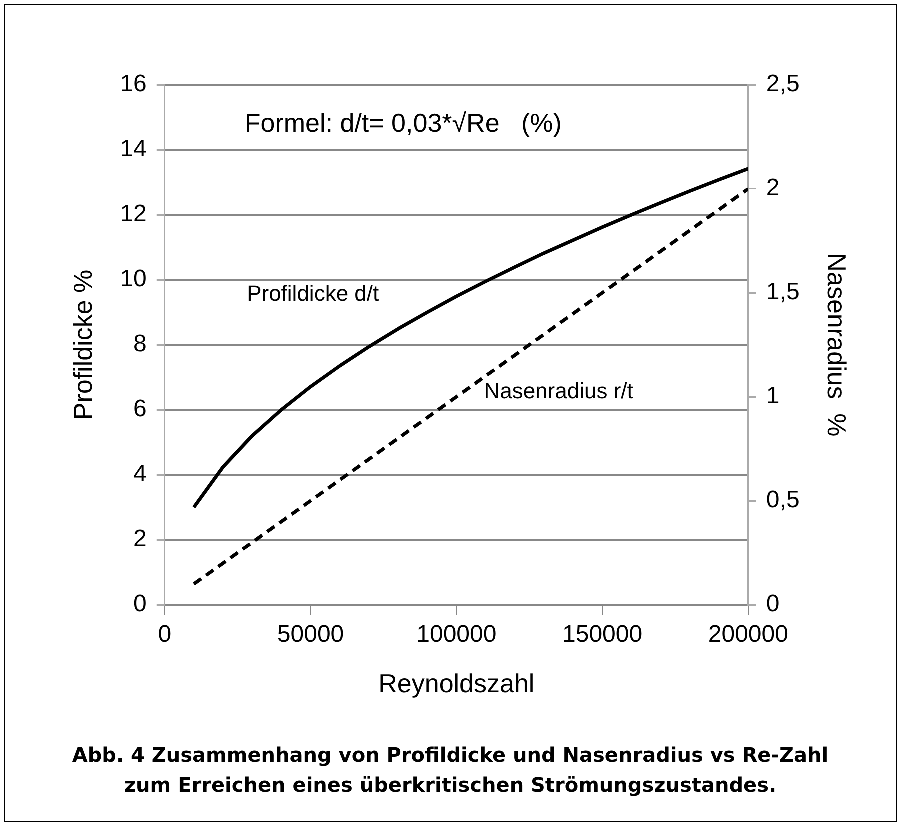 Image resolution: width=907 pixels, height=830 pixels. Describe the element at coordinates (133, 84) in the screenshot. I see `y-tick-label: 16` at that location.